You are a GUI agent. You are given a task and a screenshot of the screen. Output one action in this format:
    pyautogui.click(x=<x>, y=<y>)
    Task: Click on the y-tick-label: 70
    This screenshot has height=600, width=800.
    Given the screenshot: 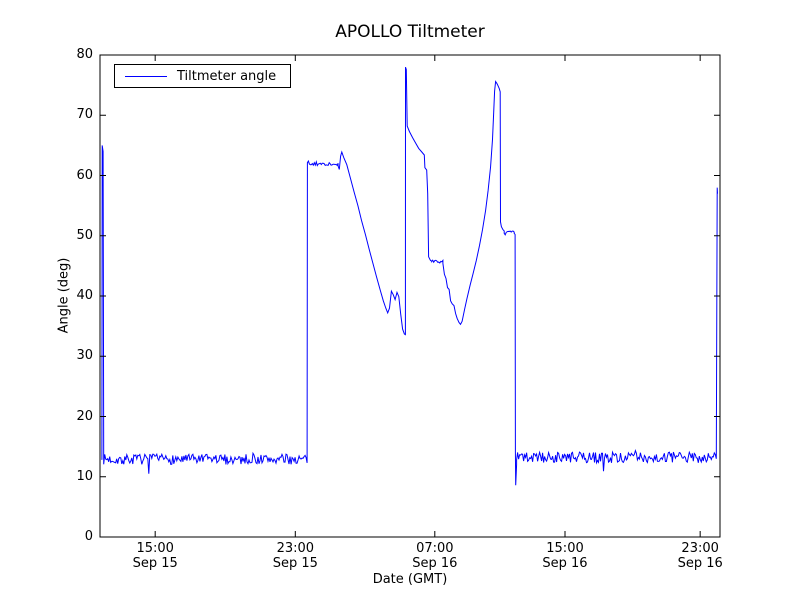 What is the action you would take?
    pyautogui.click(x=84, y=115)
    